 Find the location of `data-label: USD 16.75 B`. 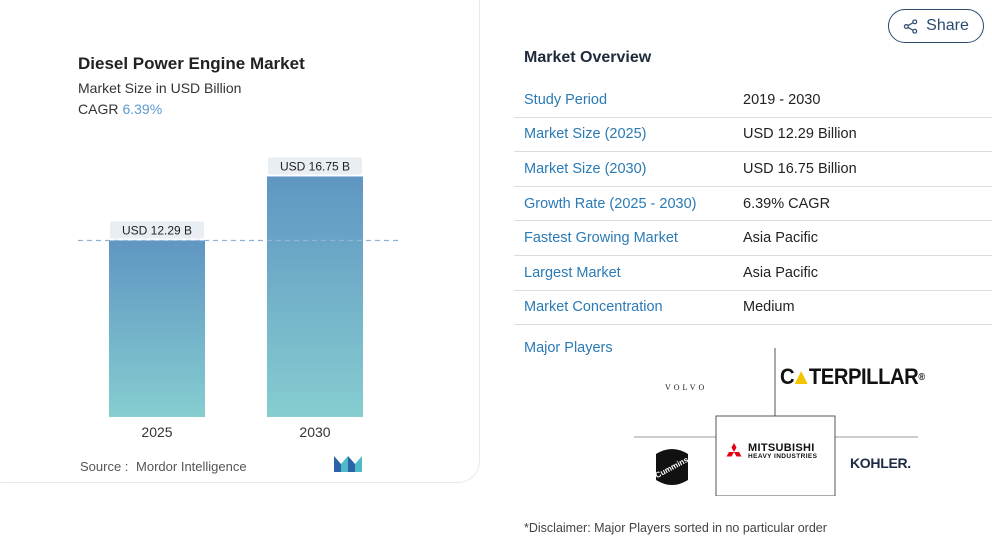

data-label: USD 16.75 B is located at coordinates (315, 166).